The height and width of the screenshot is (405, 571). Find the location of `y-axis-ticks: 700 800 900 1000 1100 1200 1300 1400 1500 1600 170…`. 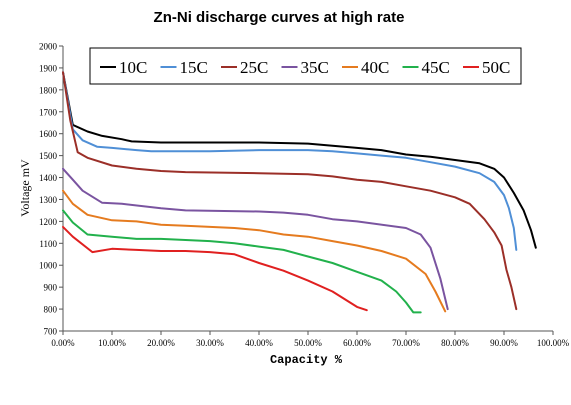

y-axis-ticks: 700 800 900 1000 1100 1200 1300 1400 1500 1600 170… is located at coordinates (51, 189).